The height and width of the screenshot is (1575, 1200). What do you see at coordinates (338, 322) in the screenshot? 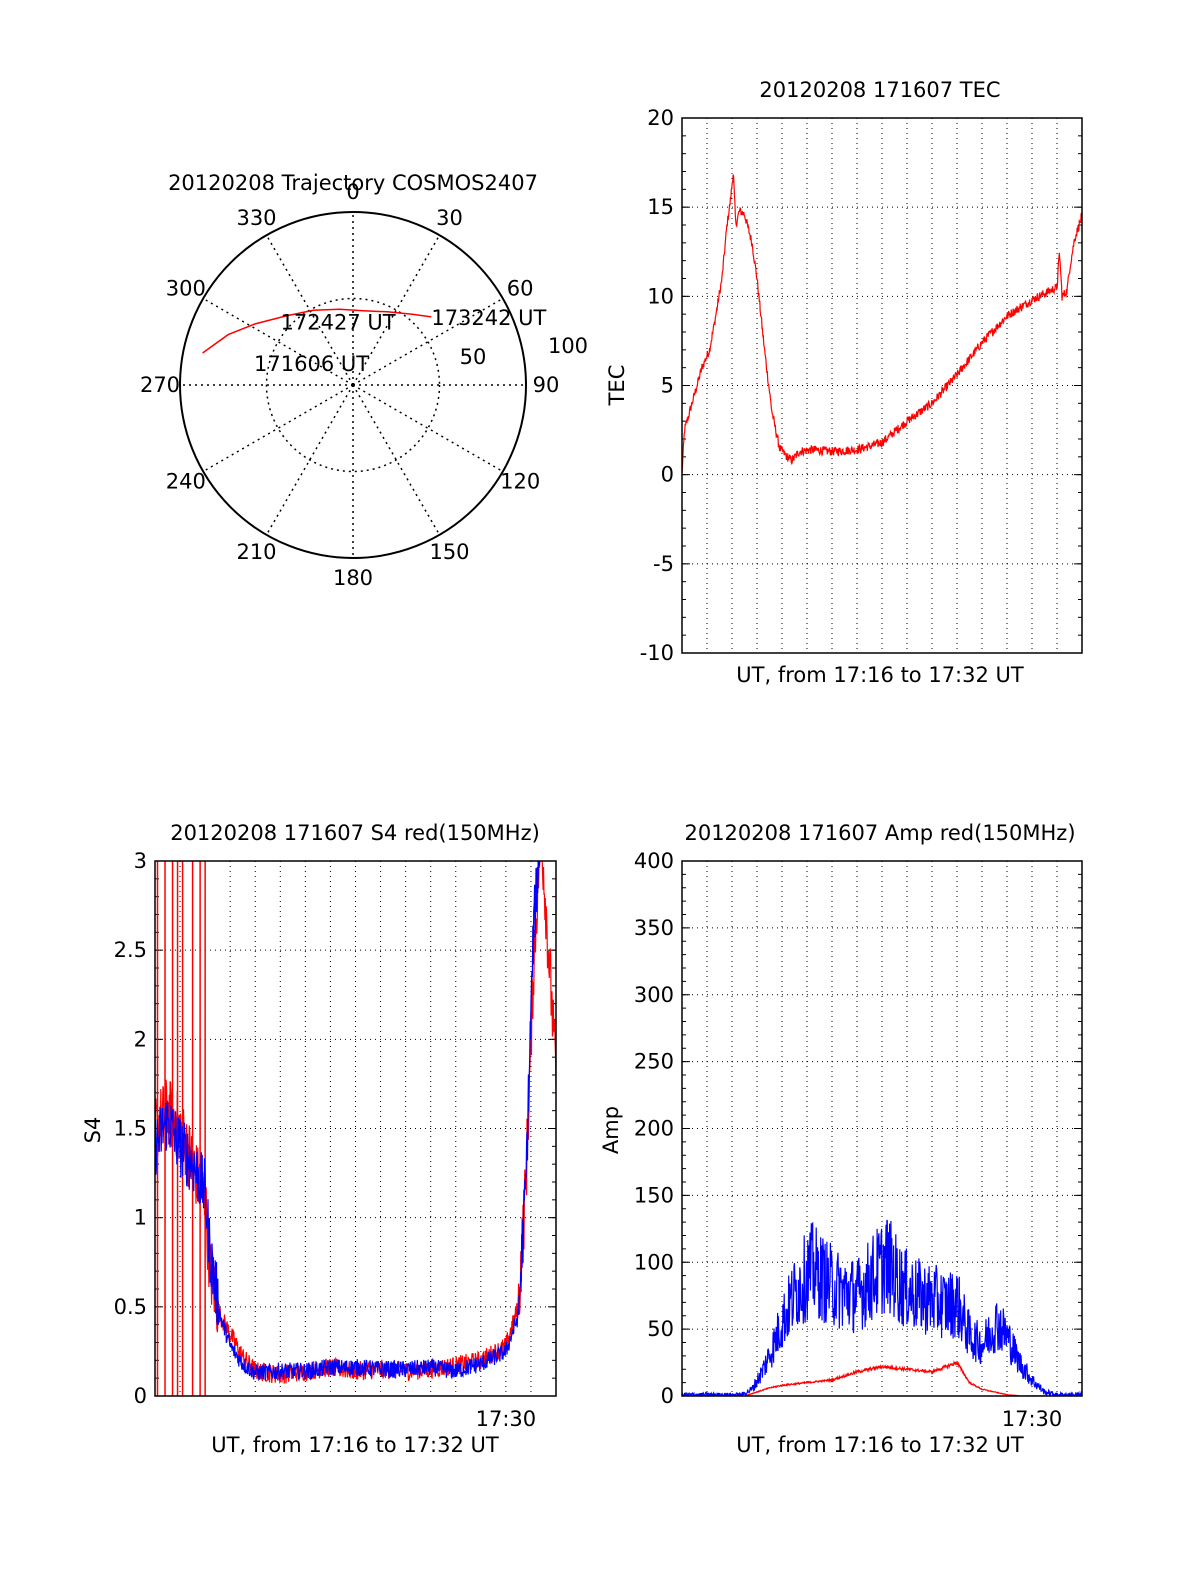
I see `trajectory-time-annotation: 172427 UT` at bounding box center [338, 322].